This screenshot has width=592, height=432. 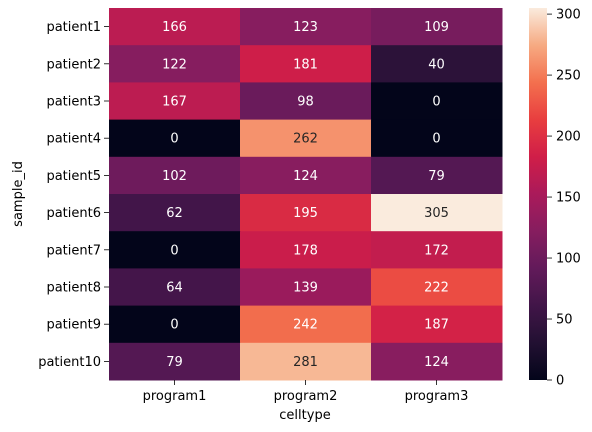 I want to click on colorbar-tick-label: 100, so click(x=568, y=259).